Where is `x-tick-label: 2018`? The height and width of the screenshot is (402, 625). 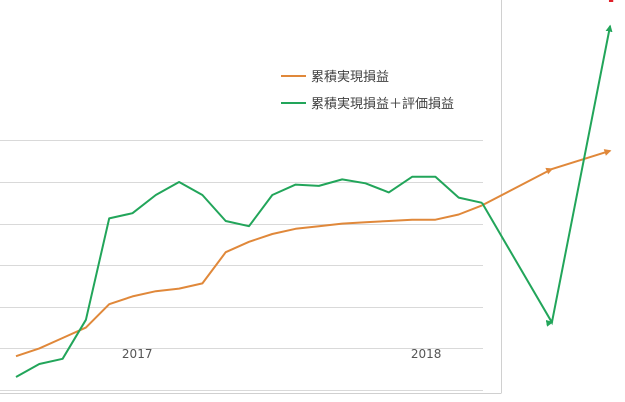 x-tick-label: 2018 is located at coordinates (426, 354).